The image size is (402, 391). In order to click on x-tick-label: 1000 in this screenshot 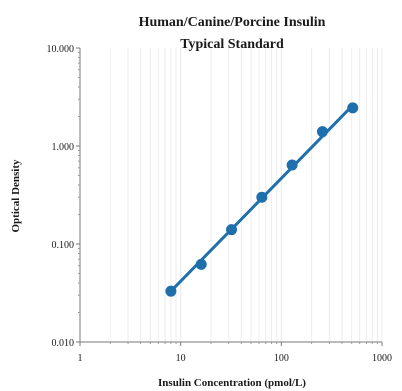, I will do `click(382, 358)`.